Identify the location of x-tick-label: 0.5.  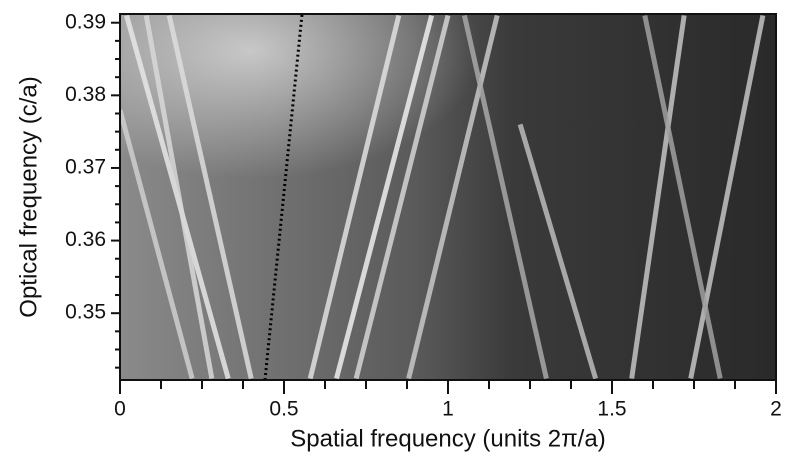
(283, 409).